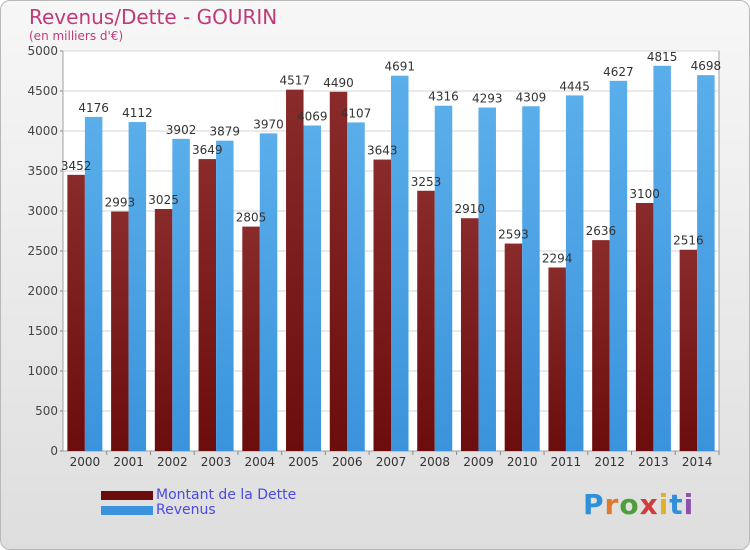 The width and height of the screenshot is (750, 550). I want to click on legend-item-dette: Montant de la Dette, so click(199, 495).